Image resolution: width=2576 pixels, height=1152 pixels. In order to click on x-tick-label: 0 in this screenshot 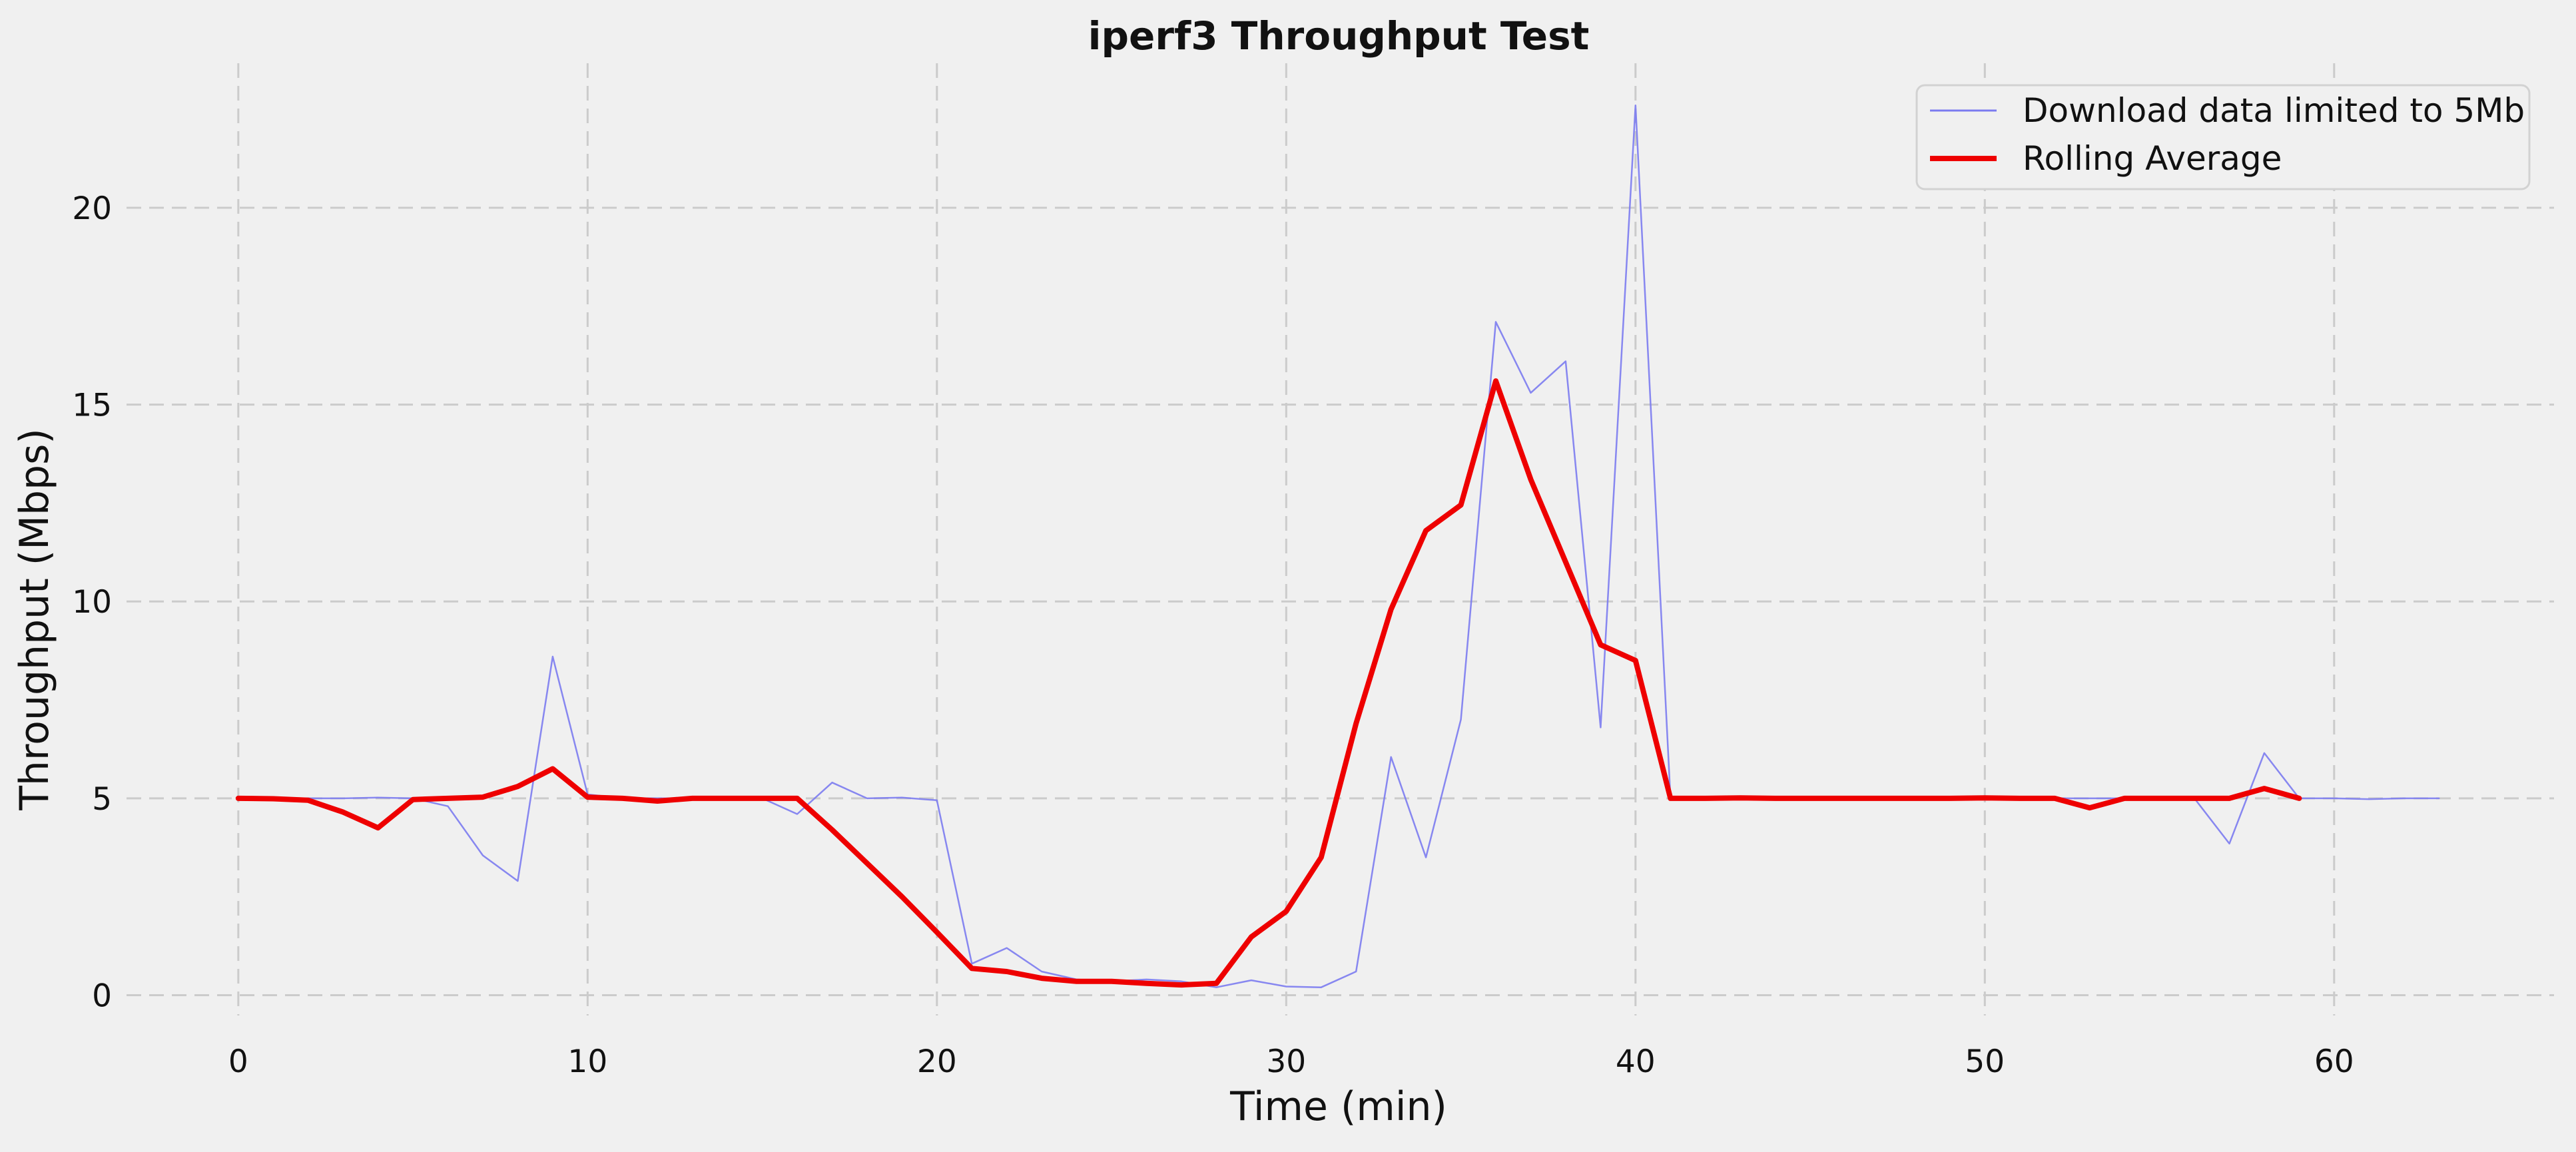, I will do `click(238, 1061)`.